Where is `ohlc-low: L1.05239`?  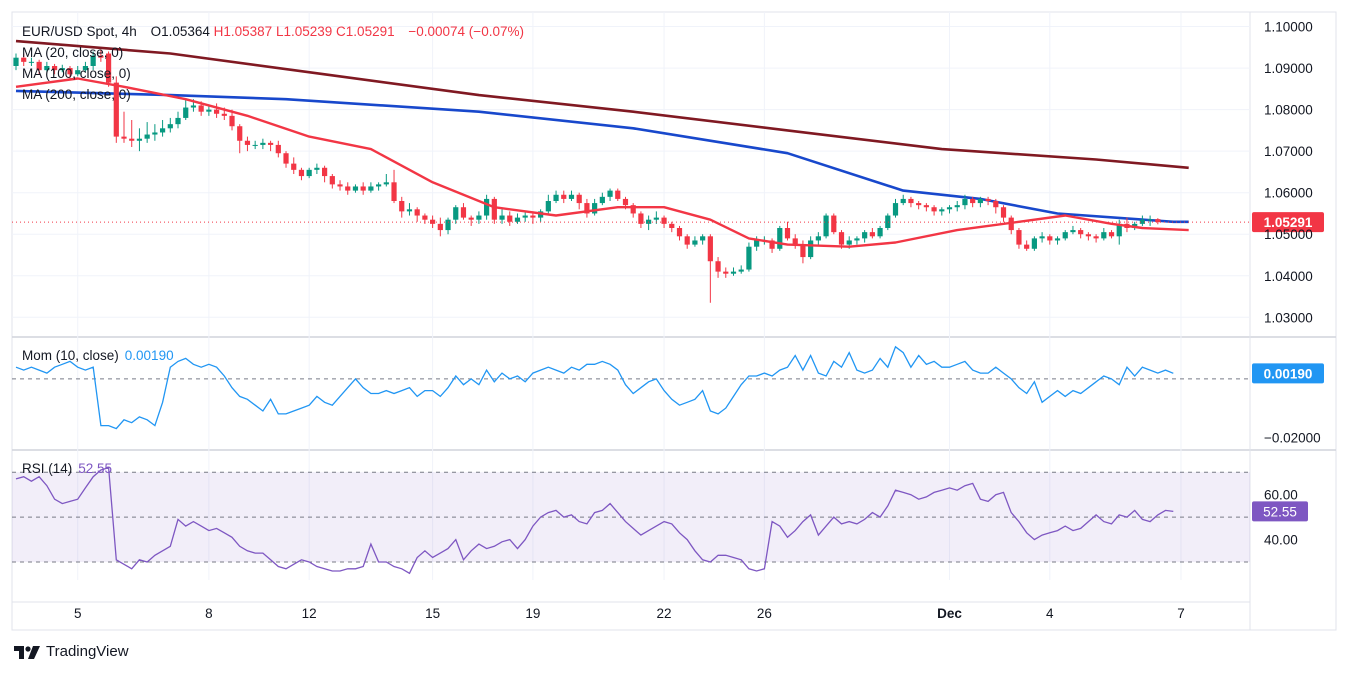
ohlc-low: L1.05239 is located at coordinates (304, 31).